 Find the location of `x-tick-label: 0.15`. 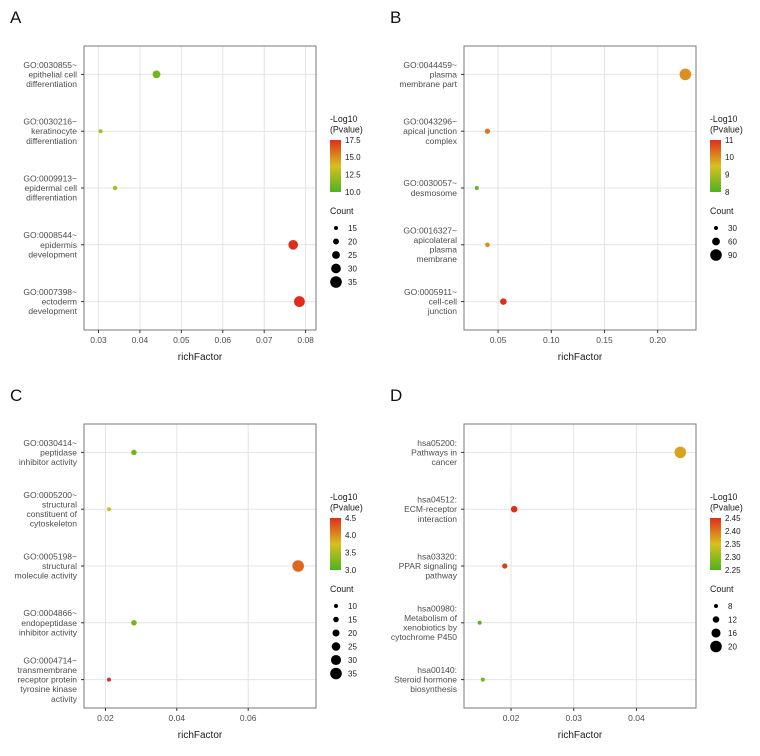

x-tick-label: 0.15 is located at coordinates (604, 340).